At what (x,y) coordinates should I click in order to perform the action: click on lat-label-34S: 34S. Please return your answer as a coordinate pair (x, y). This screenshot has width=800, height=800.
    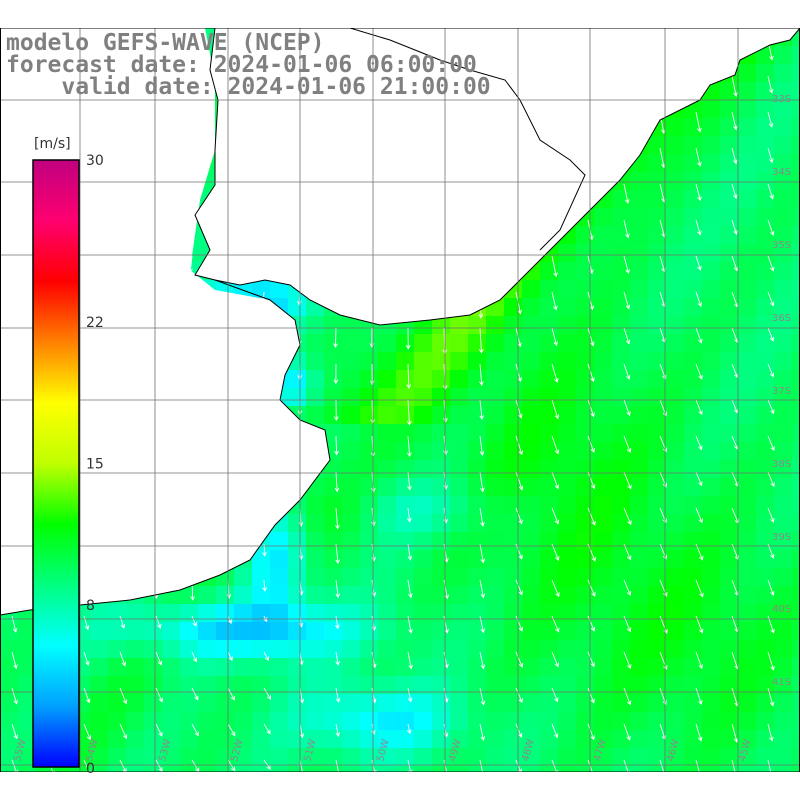
    Looking at the image, I should click on (781, 172).